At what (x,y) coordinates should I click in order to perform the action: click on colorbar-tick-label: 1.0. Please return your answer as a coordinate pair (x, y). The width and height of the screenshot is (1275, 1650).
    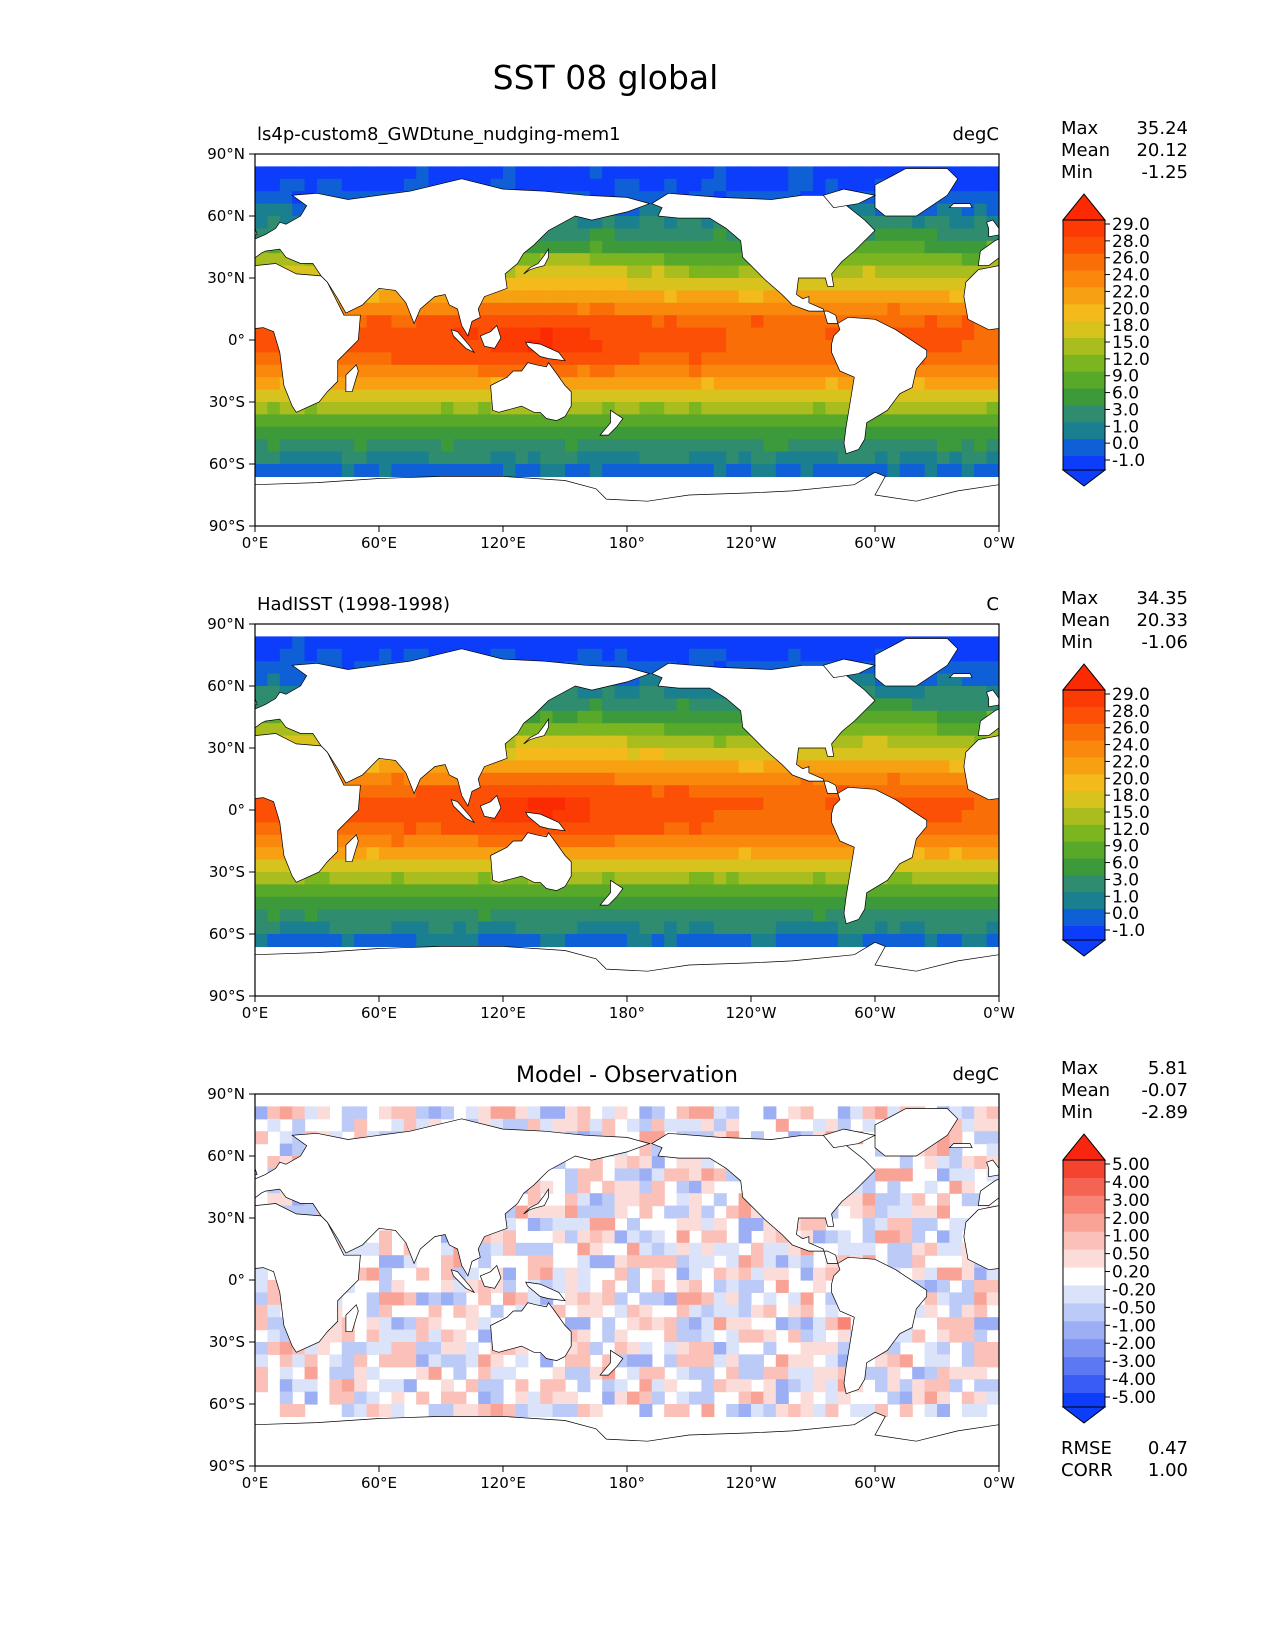
    Looking at the image, I should click on (1125, 427).